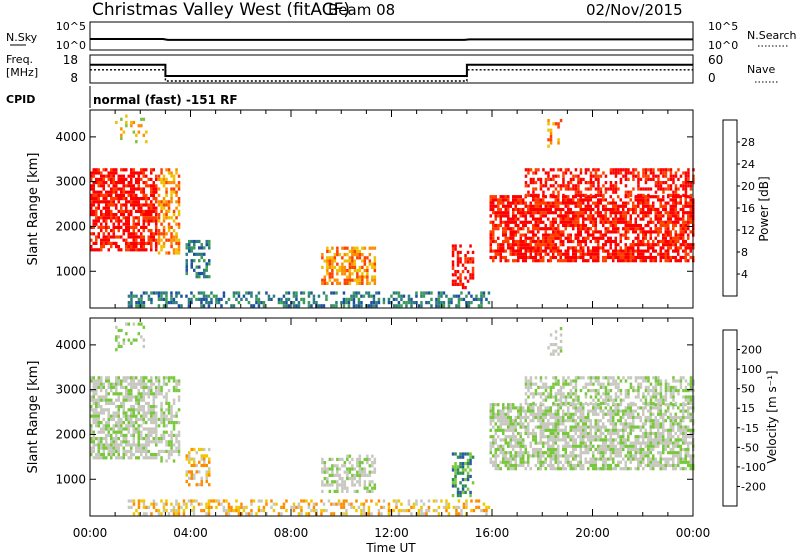  I want to click on cpid-label: CPID, so click(20, 99).